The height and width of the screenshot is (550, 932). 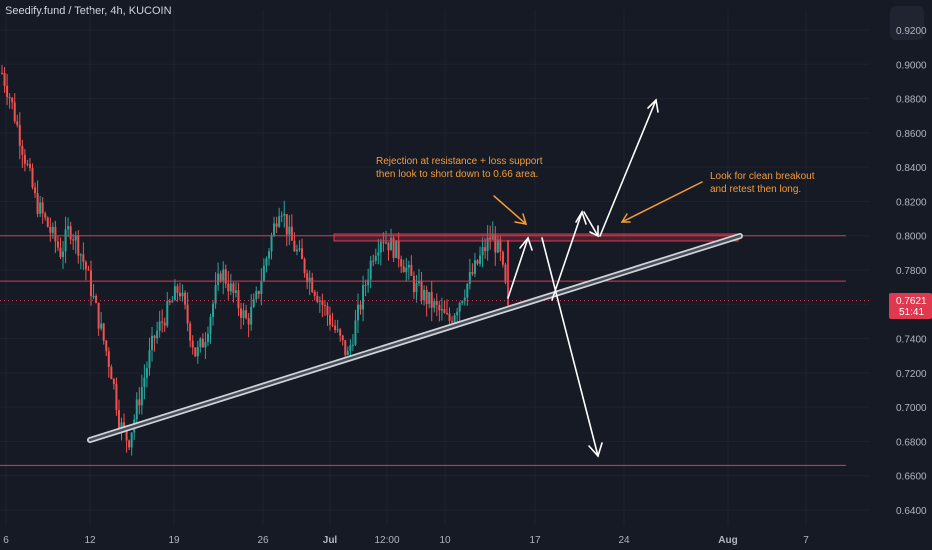 I want to click on time-tick-label: Jul, so click(x=330, y=540).